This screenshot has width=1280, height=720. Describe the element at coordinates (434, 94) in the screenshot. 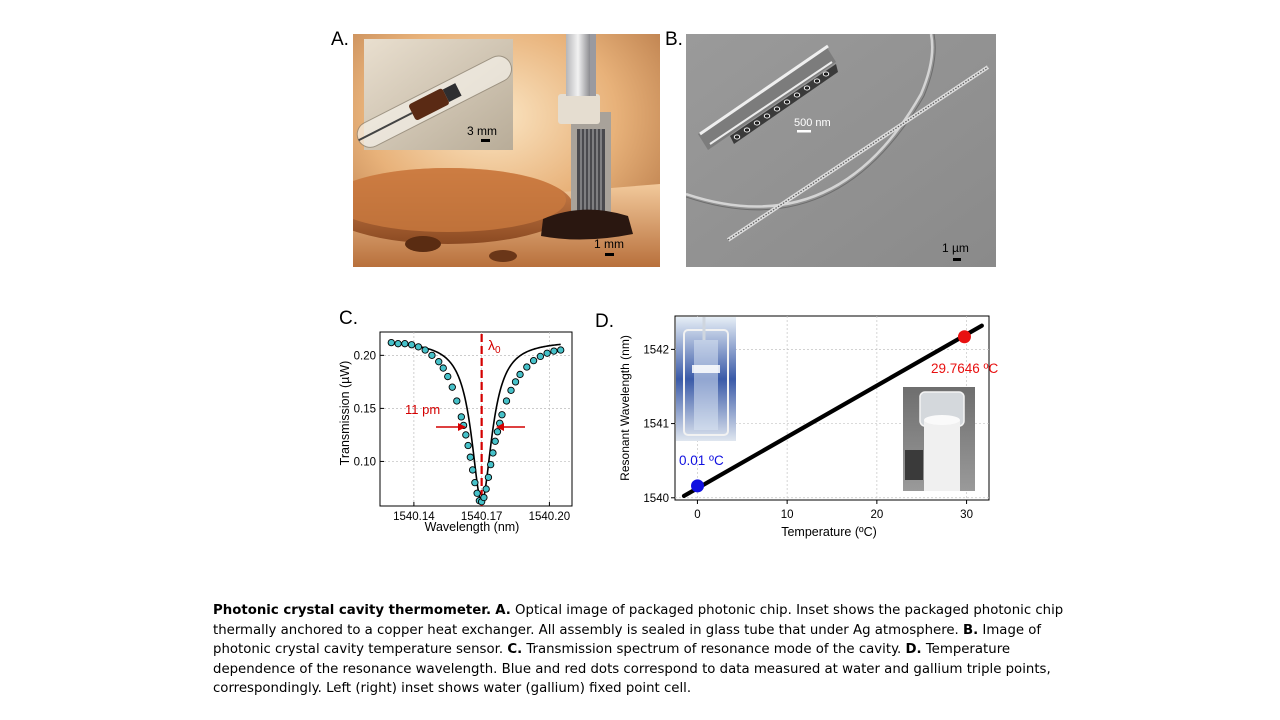

I see `panel-a-inset: 3 mm` at that location.